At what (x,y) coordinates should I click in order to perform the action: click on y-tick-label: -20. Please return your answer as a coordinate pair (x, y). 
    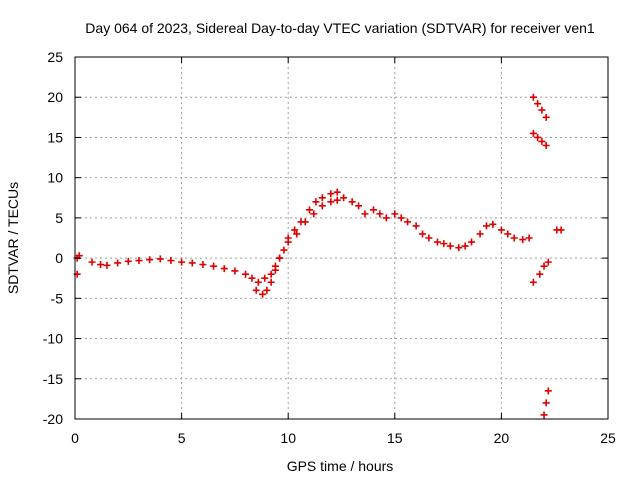
    Looking at the image, I should click on (53, 419).